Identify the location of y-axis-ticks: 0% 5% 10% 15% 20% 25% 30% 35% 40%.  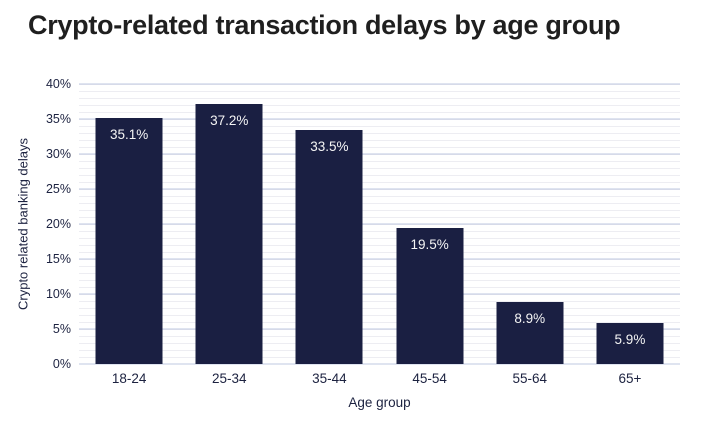
(35, 224).